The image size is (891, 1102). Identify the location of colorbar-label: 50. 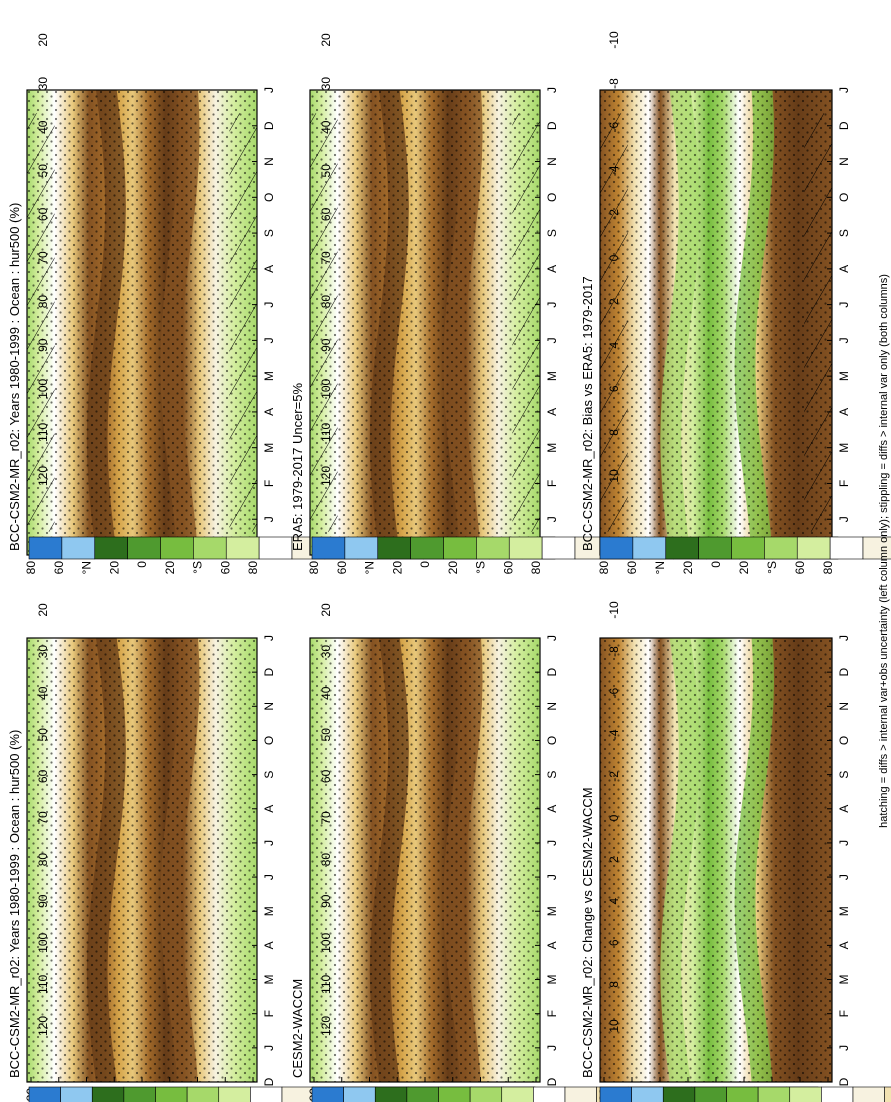
(43, 171).